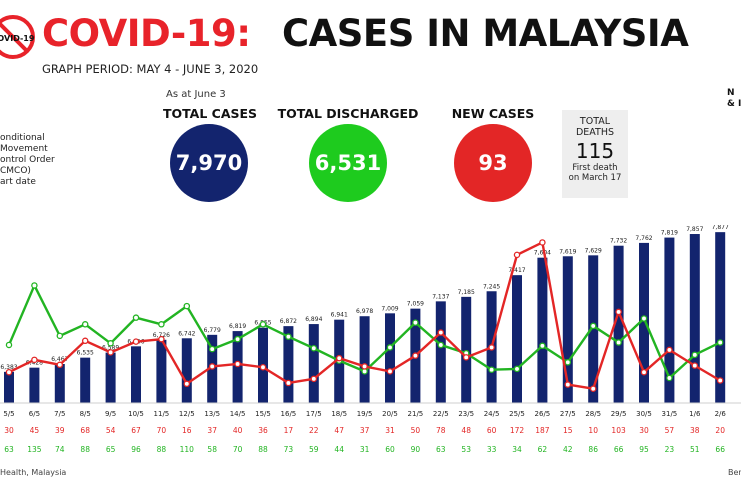 This screenshot has height=486, width=741. Describe the element at coordinates (289, 414) in the screenshot. I see `x-tick-label: 16/5` at that location.